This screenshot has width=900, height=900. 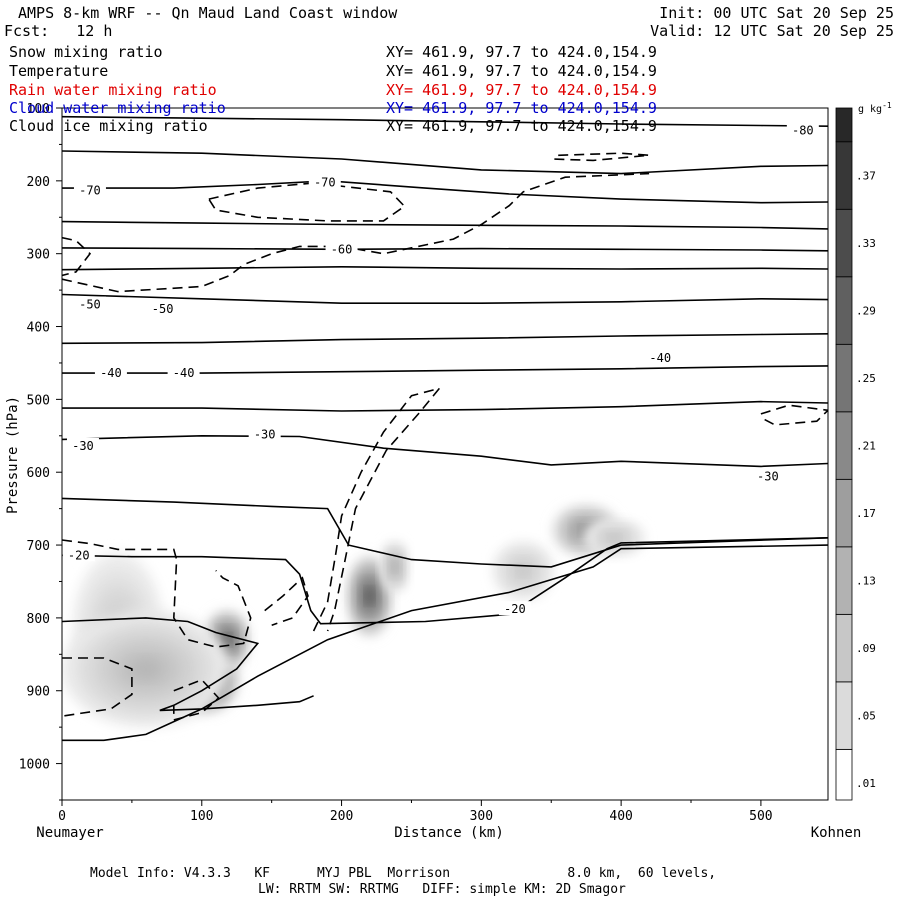 I want to click on colorbar: .01 .05 .09 .13 .17 .21 .25 .29 .33 .37, so click(x=855, y=454).